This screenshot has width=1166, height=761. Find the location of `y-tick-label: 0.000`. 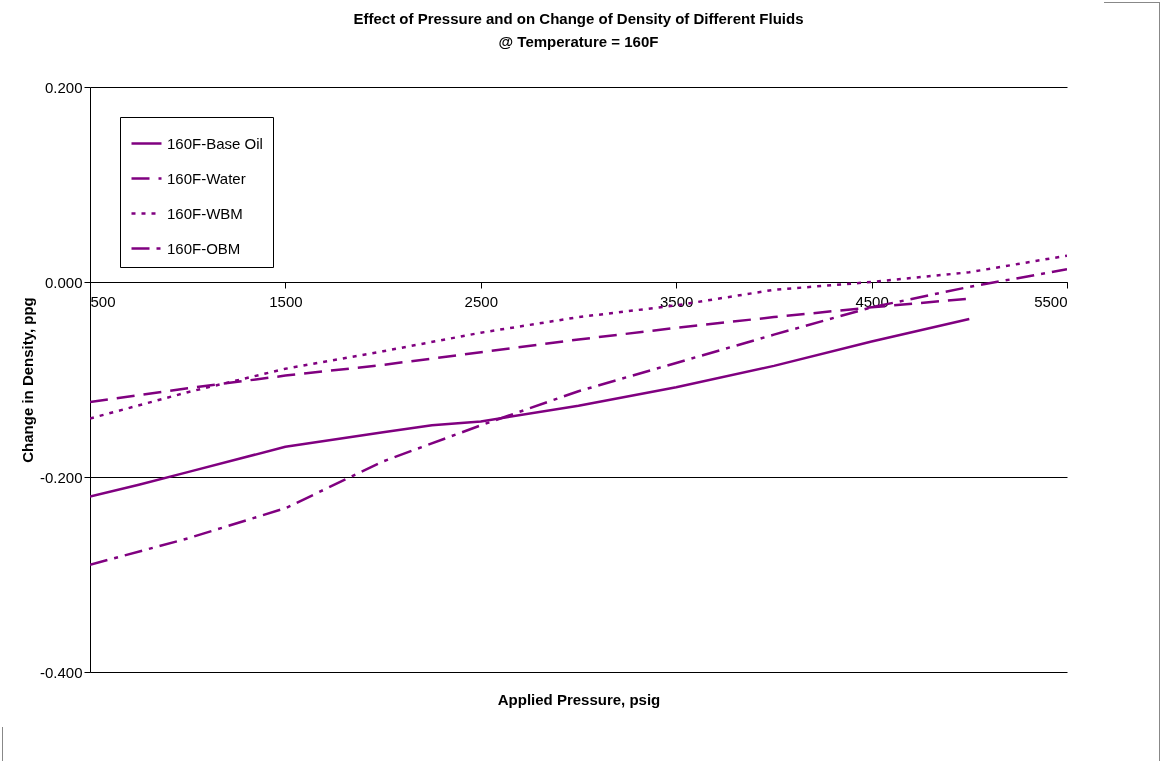

y-tick-label: 0.000 is located at coordinates (63, 282).